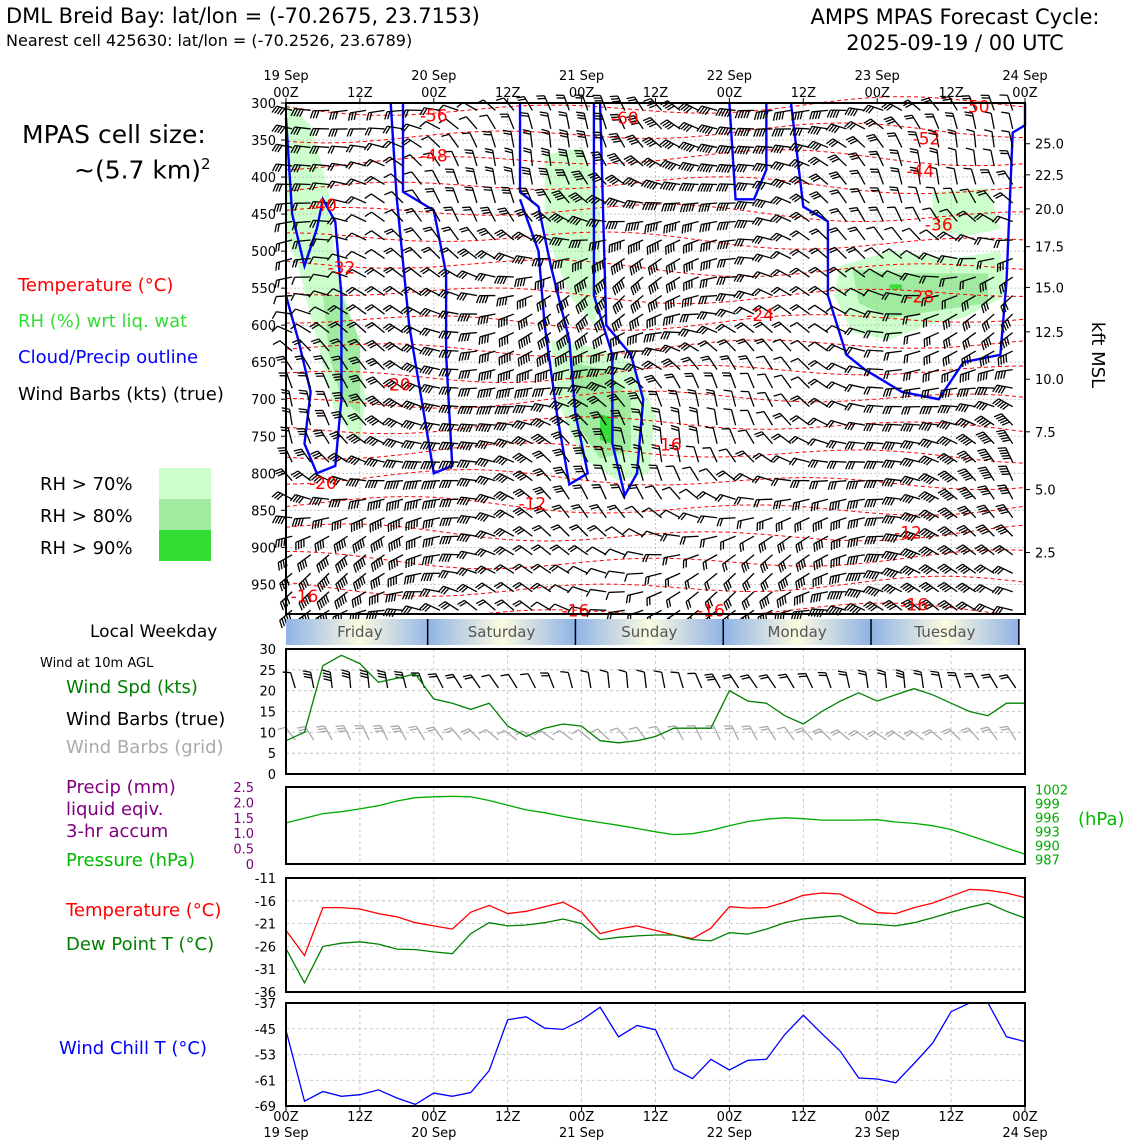  I want to click on wind-speed-label: Wind Spd (kts), so click(132, 687).